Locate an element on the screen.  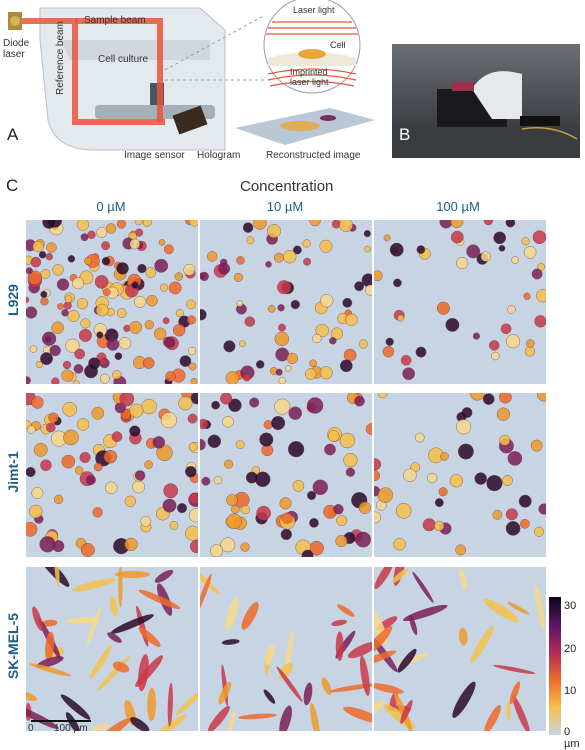
column-header-1: 10 µM is located at coordinates (285, 206).